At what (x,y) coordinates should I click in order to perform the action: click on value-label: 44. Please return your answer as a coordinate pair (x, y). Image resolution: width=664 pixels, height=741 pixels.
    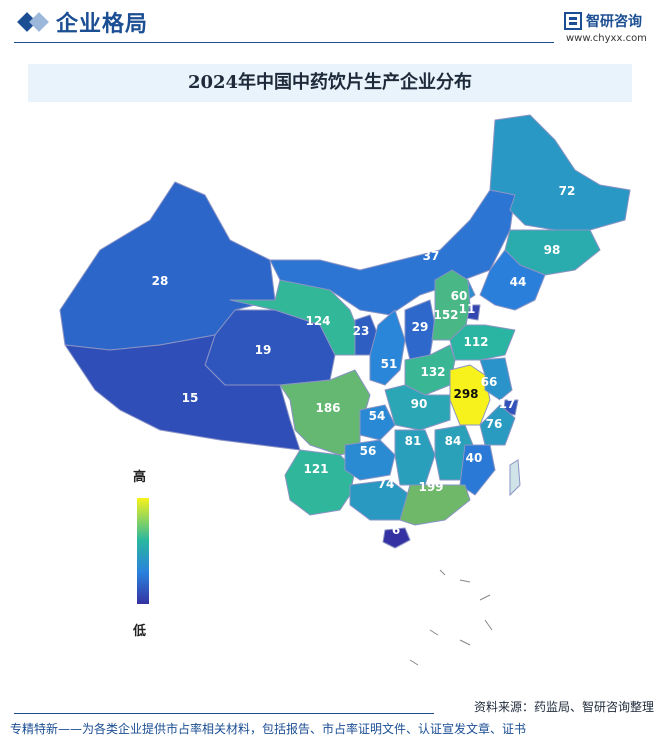
    Looking at the image, I should click on (518, 282).